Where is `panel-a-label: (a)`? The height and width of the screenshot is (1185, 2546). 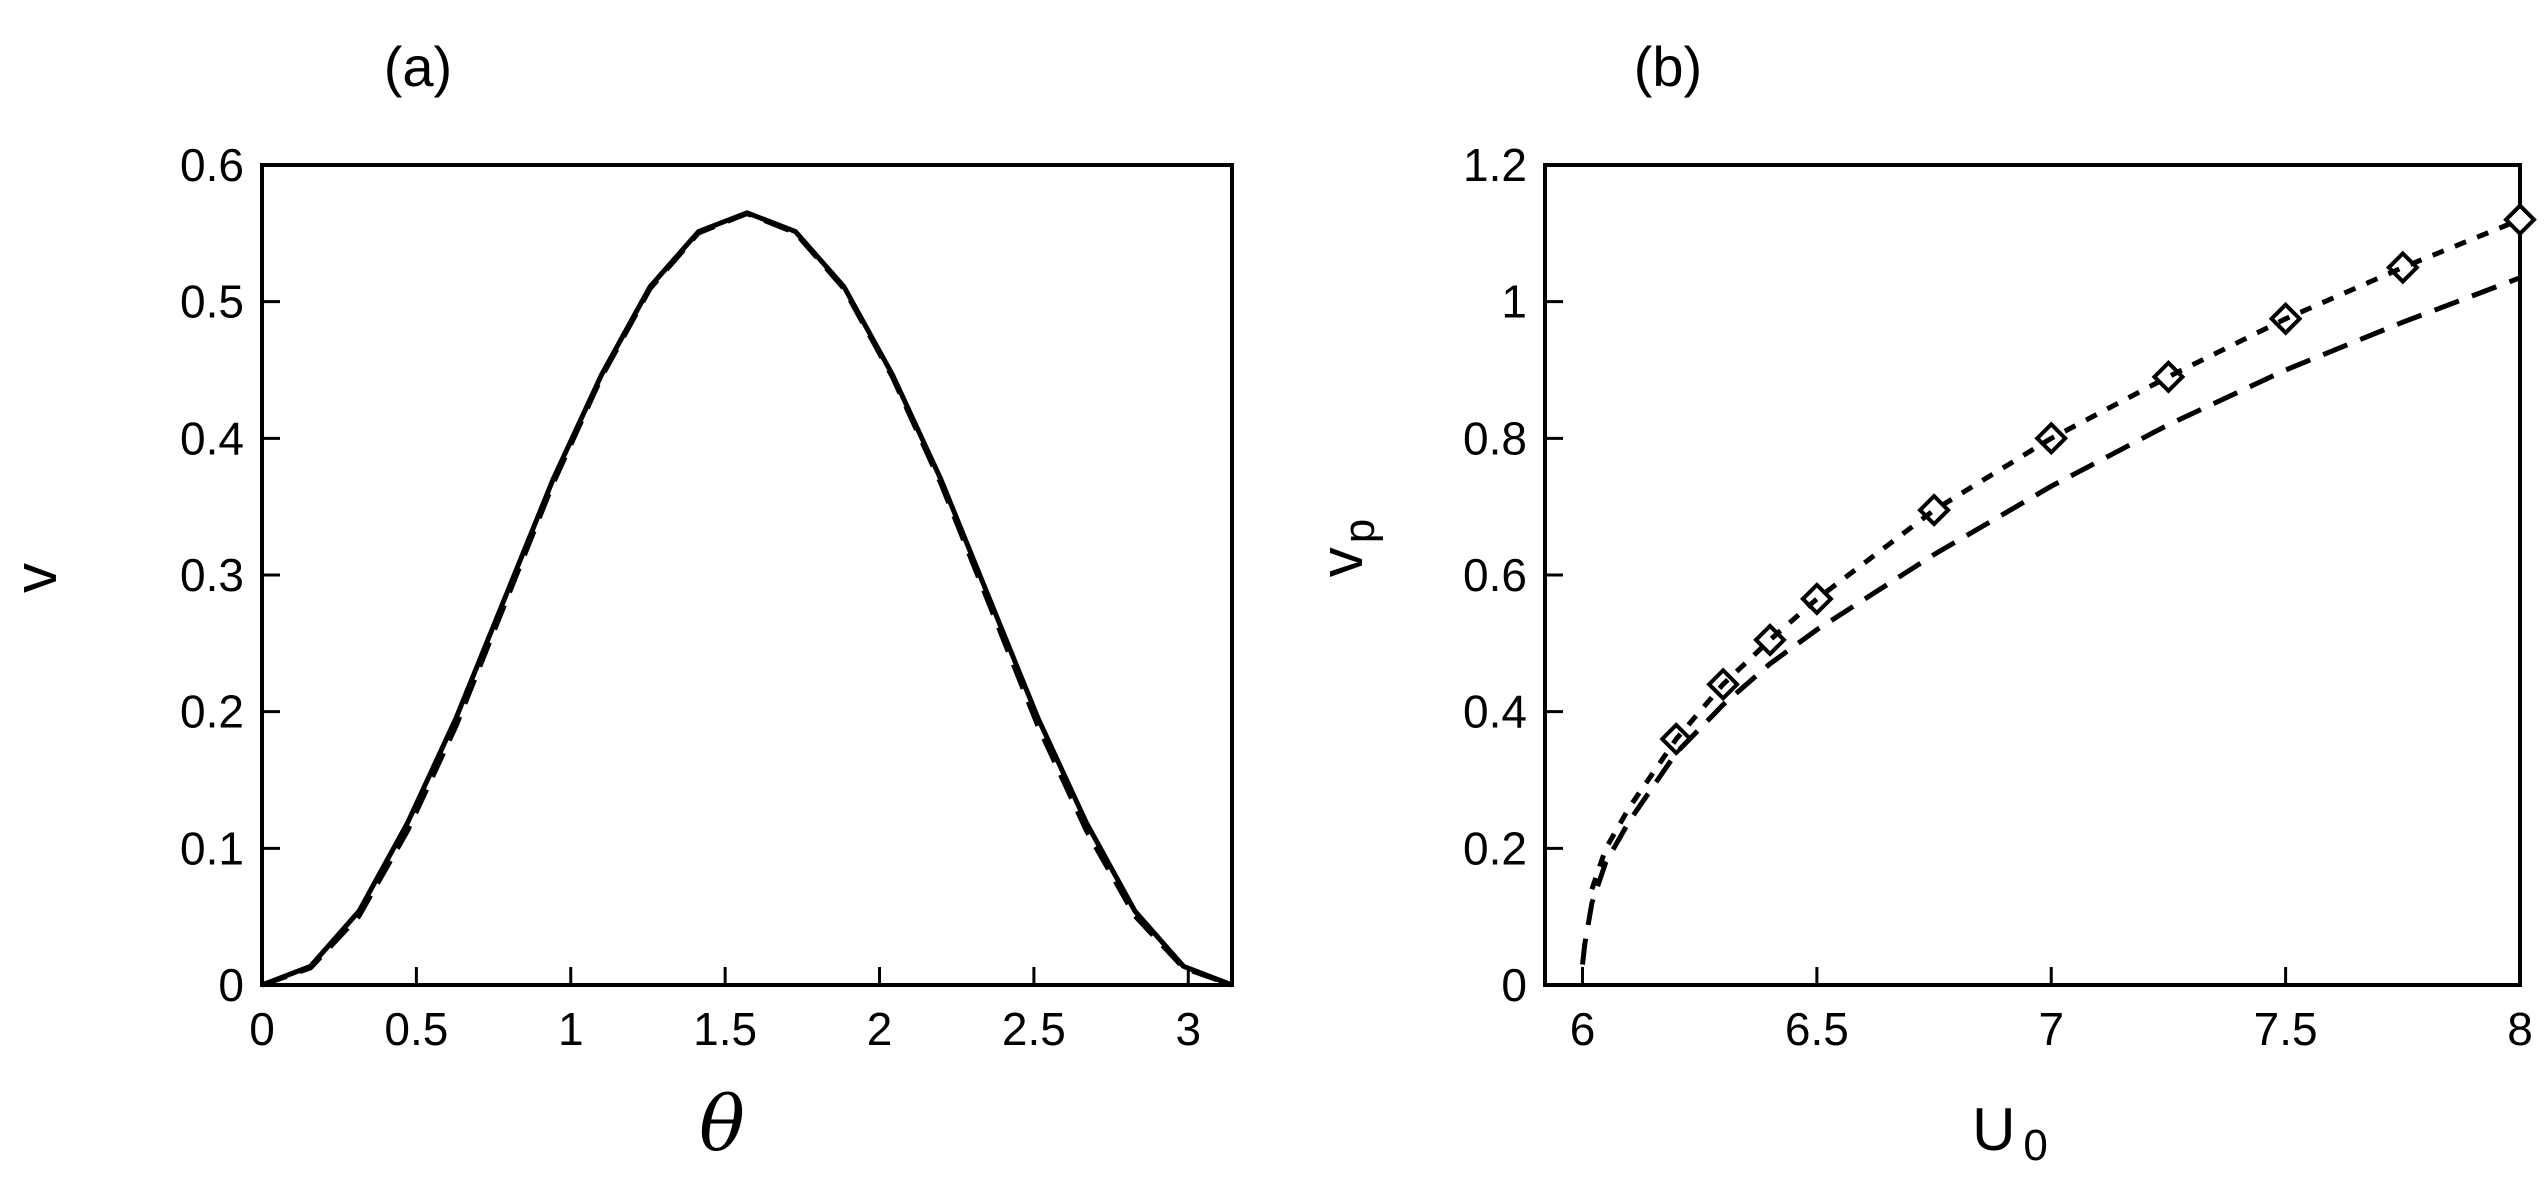 panel-a-label: (a) is located at coordinates (418, 66).